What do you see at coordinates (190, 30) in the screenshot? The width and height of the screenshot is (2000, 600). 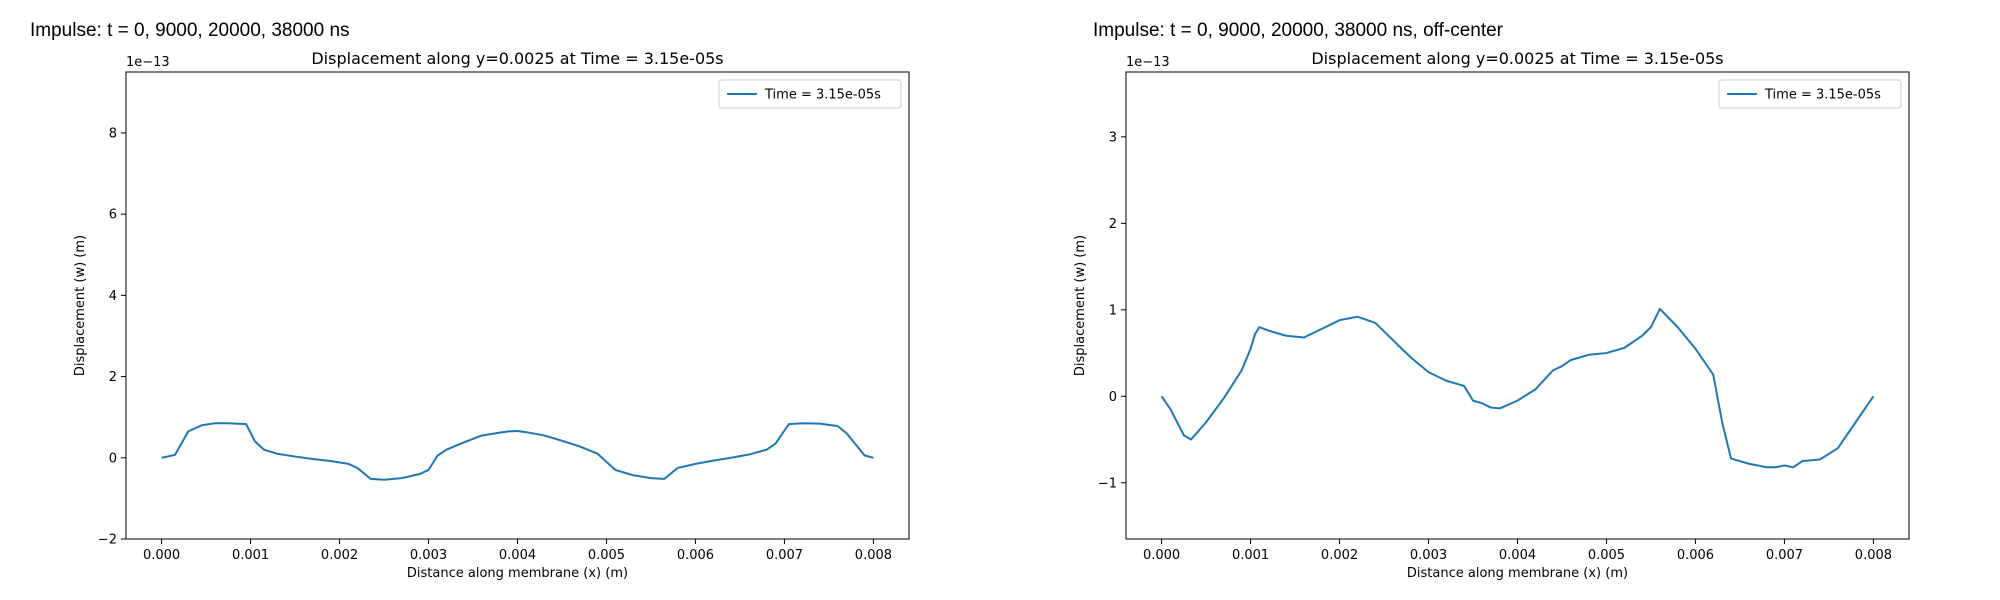 I see `figure-suptitle-left: Impulse: t = 0, 9000, 20000, 38000 ns` at bounding box center [190, 30].